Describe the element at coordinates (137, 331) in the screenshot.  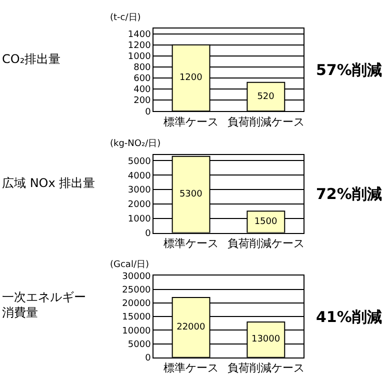
I see `y-tick-label: 10000` at that location.